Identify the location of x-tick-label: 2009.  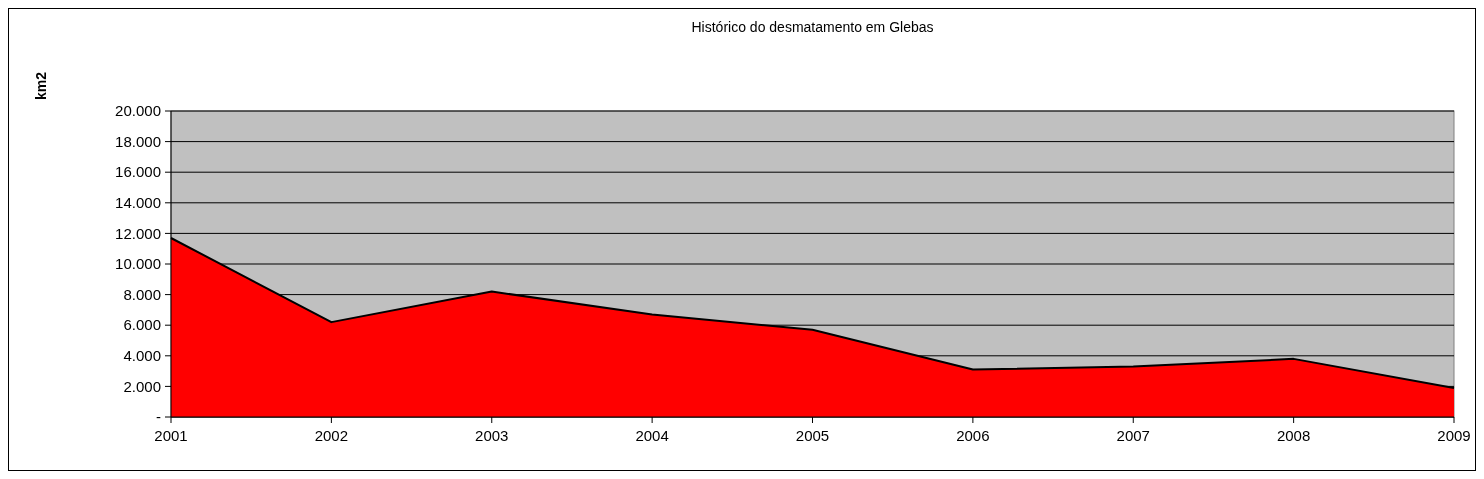
(1454, 435).